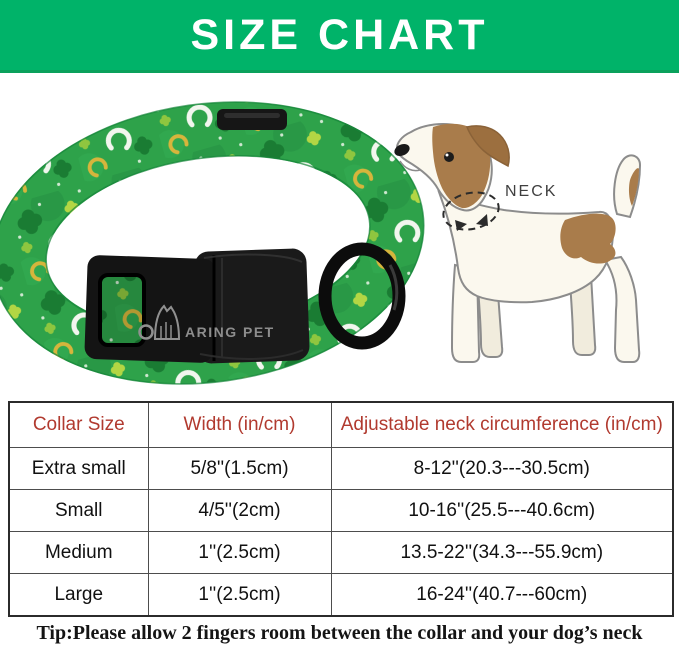 The image size is (679, 653). What do you see at coordinates (252, 119) in the screenshot?
I see `collar-slider` at bounding box center [252, 119].